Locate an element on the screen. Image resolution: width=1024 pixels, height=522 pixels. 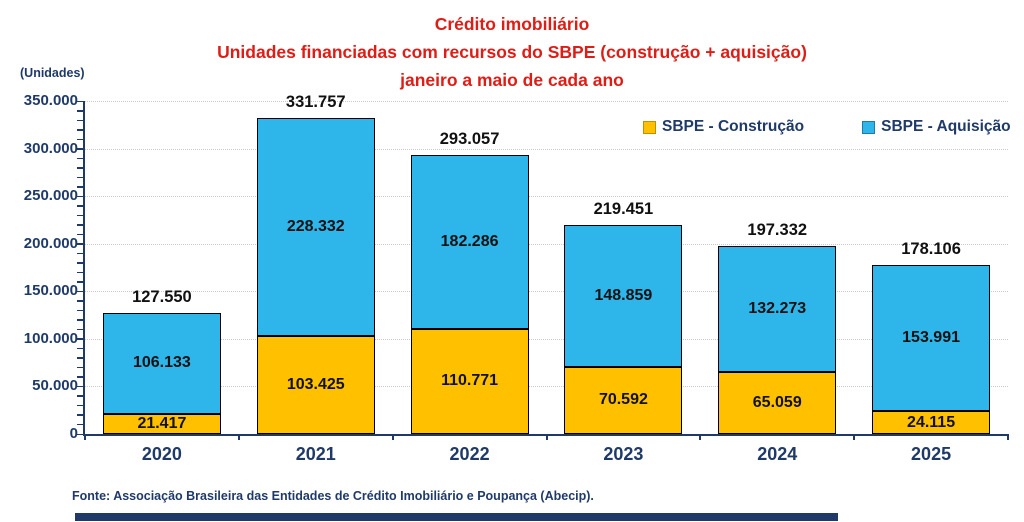
construcao-swatch-icon is located at coordinates (649, 127).